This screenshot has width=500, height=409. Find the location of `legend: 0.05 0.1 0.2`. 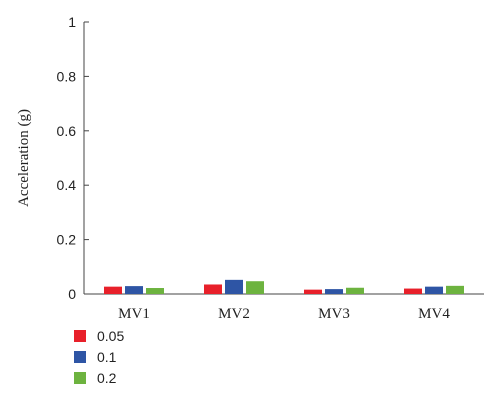

legend: 0.05 0.1 0.2 is located at coordinates (99, 357).